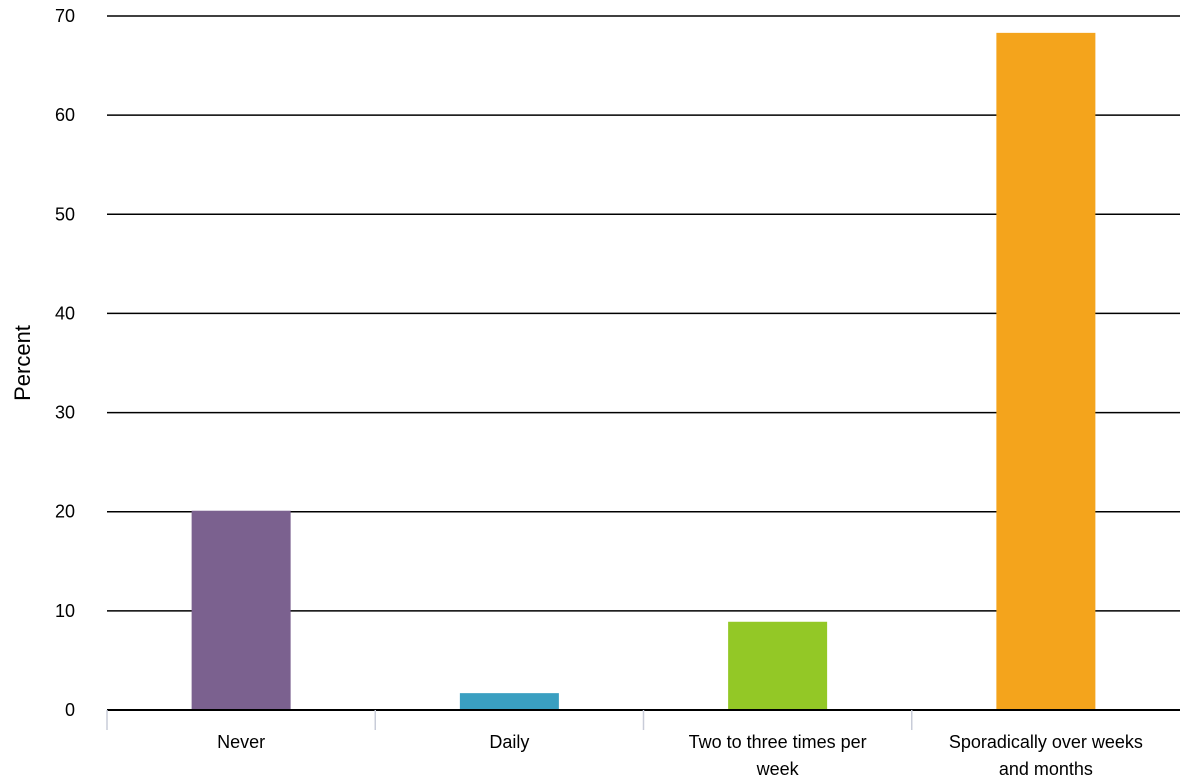 This screenshot has width=1180, height=782. Describe the element at coordinates (65, 115) in the screenshot. I see `y-tick-label: 60` at that location.